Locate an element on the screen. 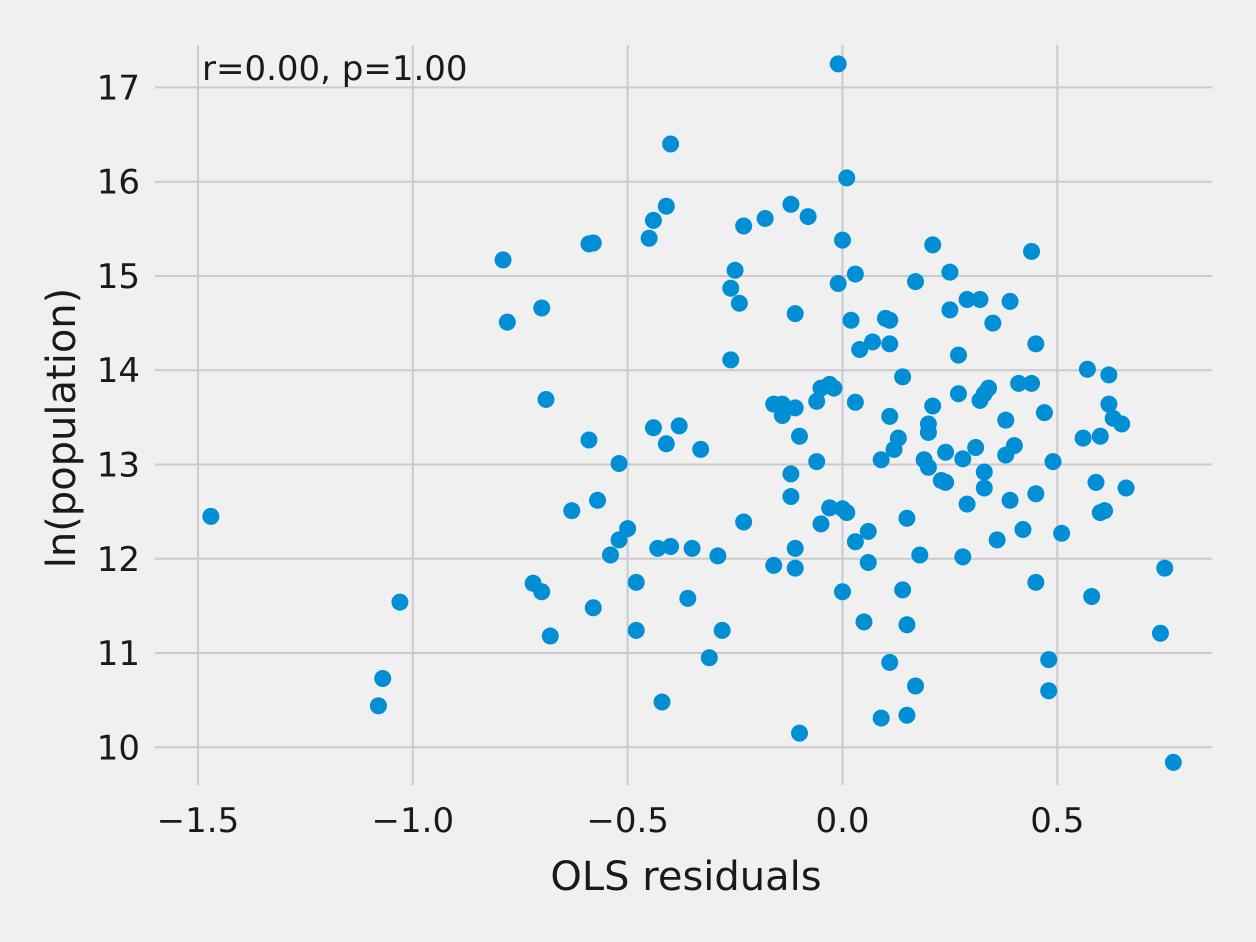  x-axis-title: OLS residuals is located at coordinates (685, 877).